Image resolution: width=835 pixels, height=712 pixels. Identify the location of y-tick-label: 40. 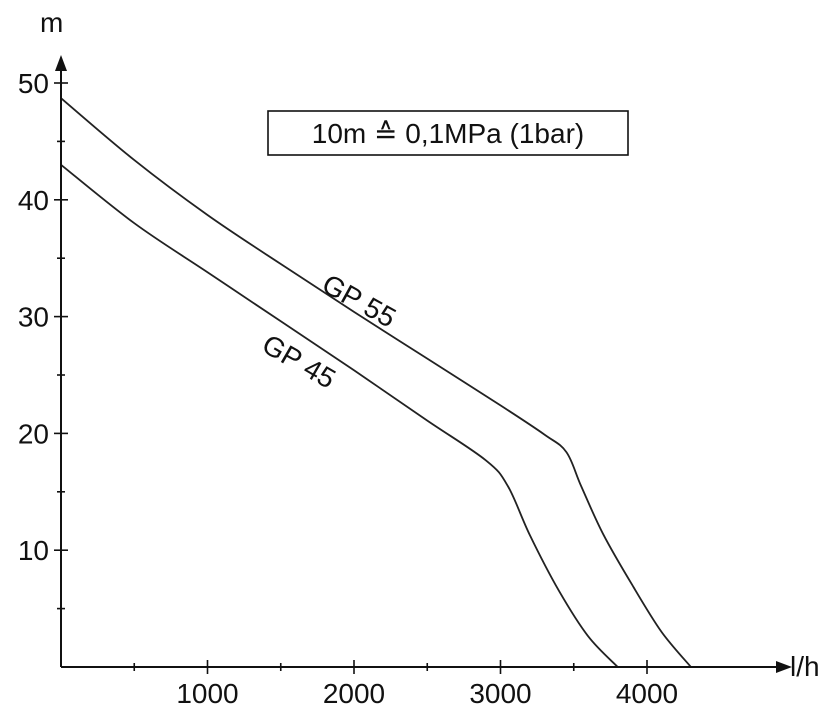
(33, 200).